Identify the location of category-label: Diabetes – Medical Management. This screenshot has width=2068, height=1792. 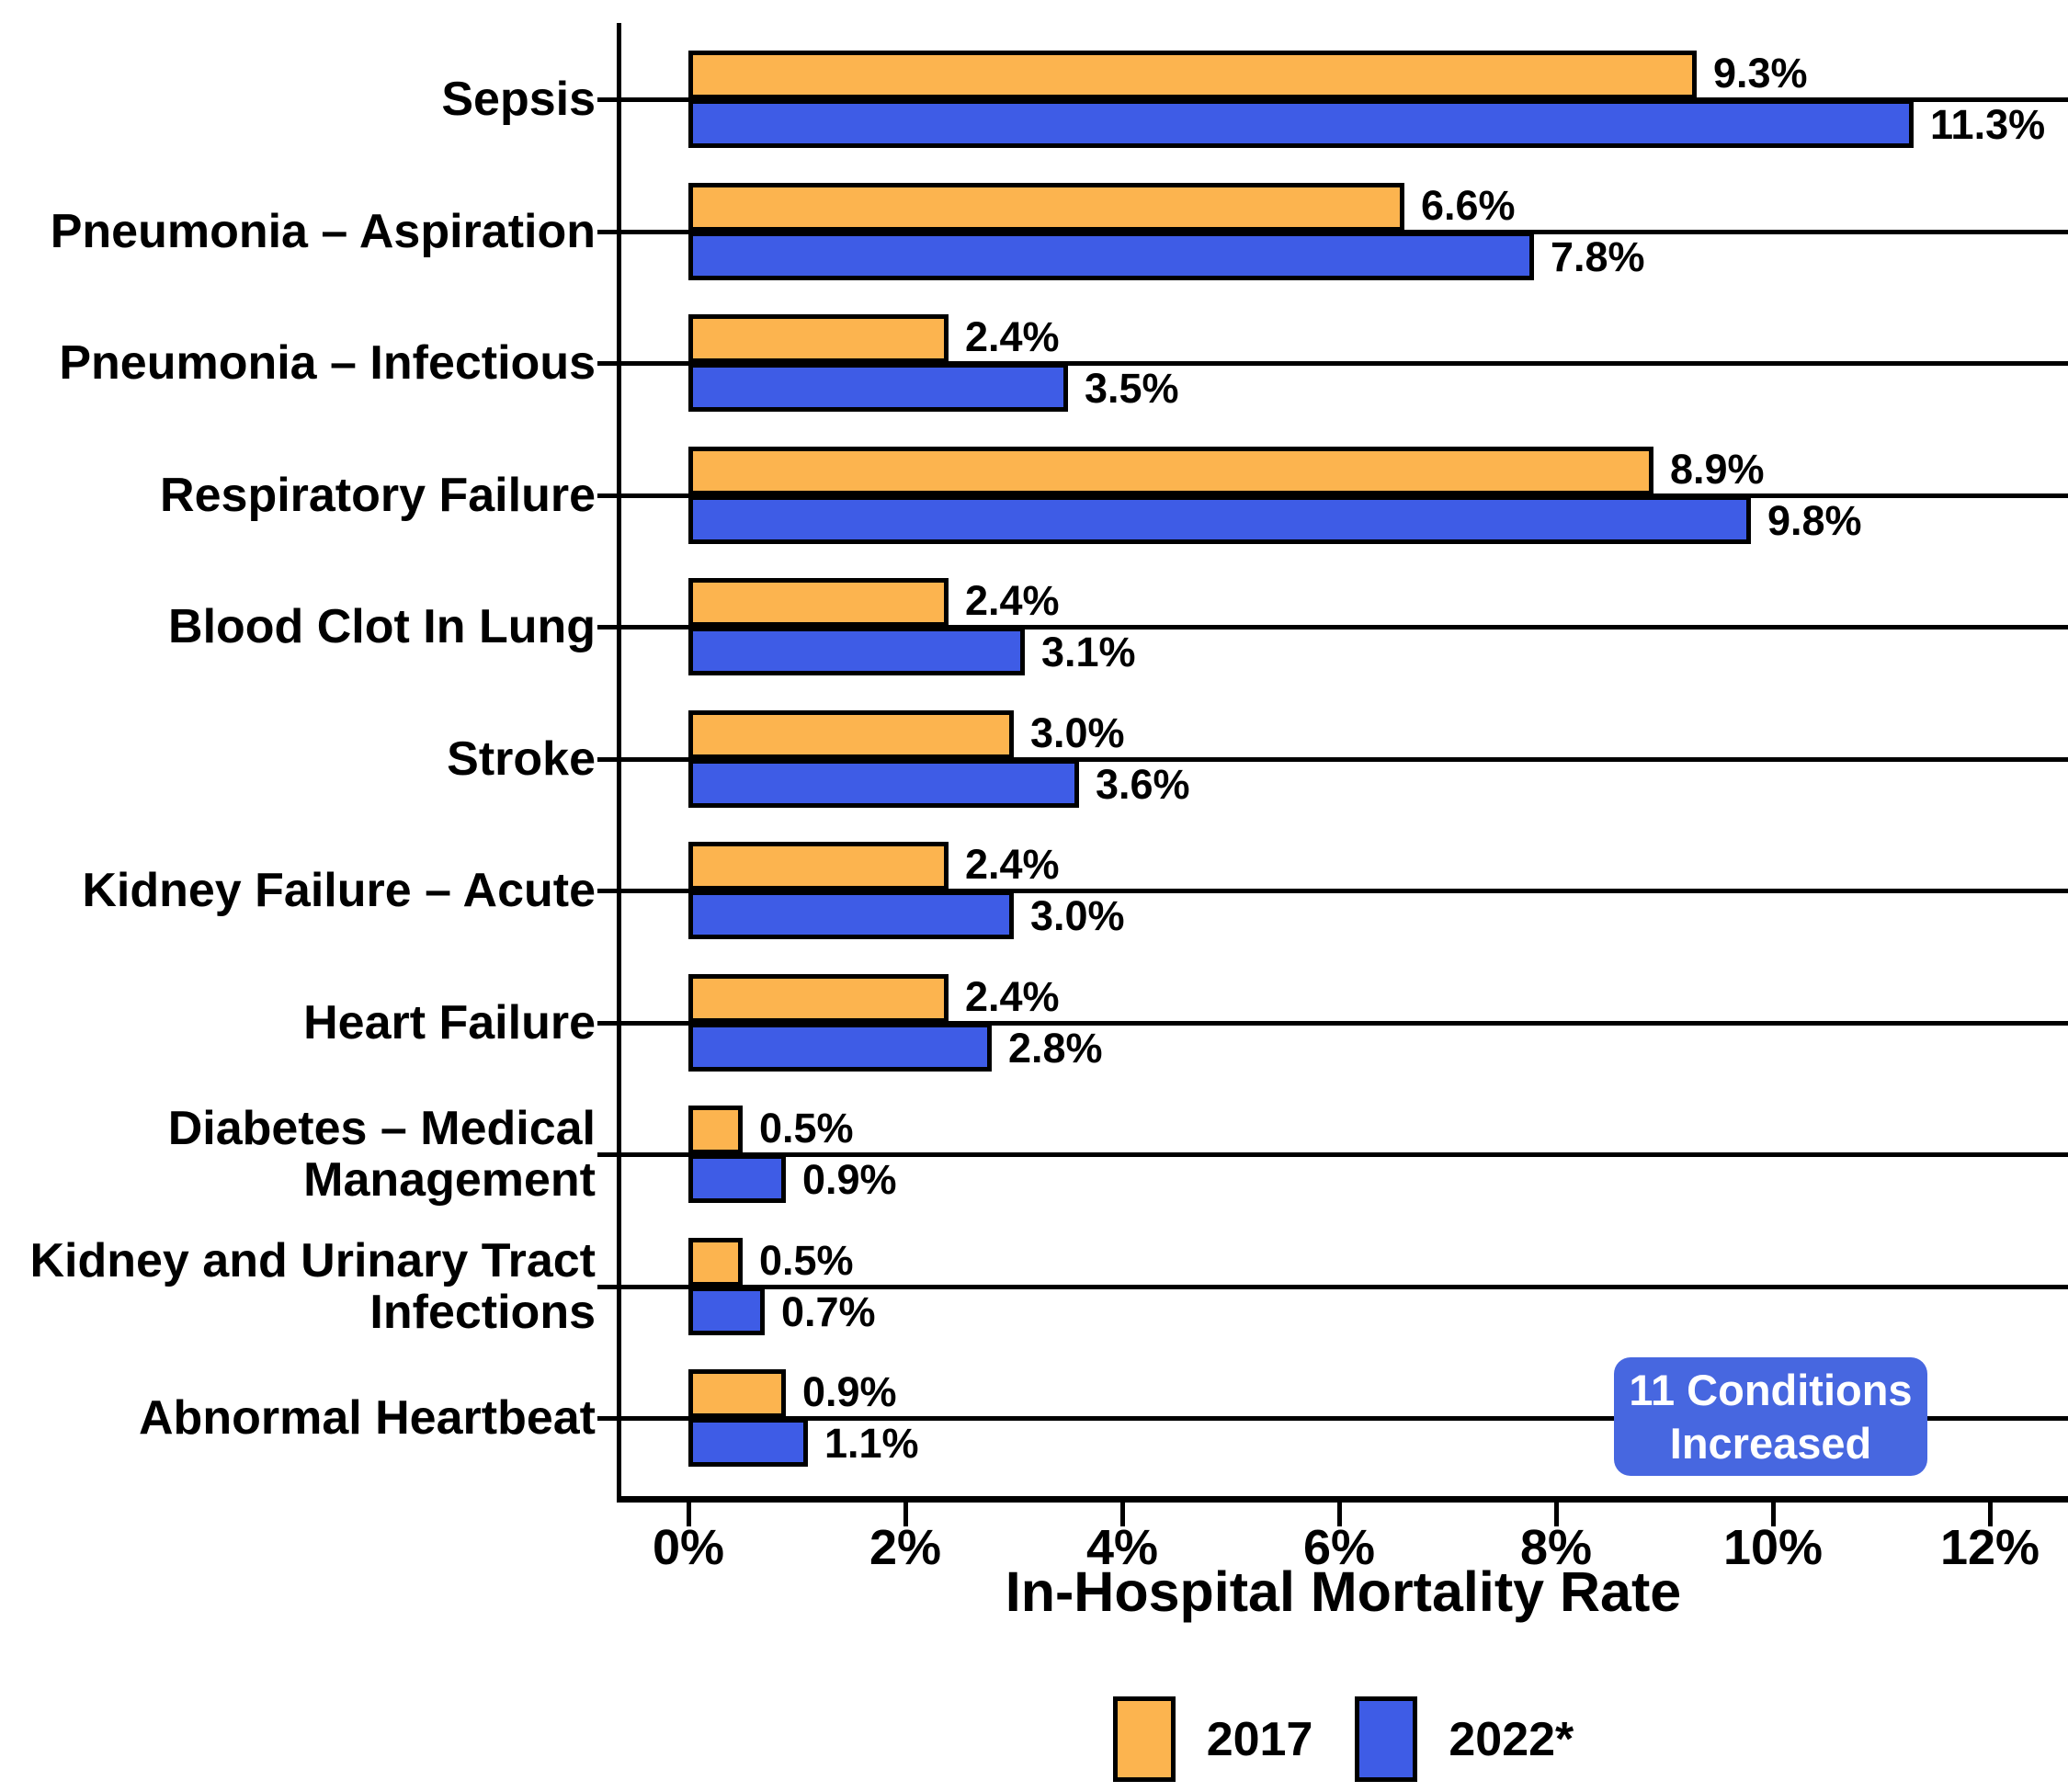
(298, 1154).